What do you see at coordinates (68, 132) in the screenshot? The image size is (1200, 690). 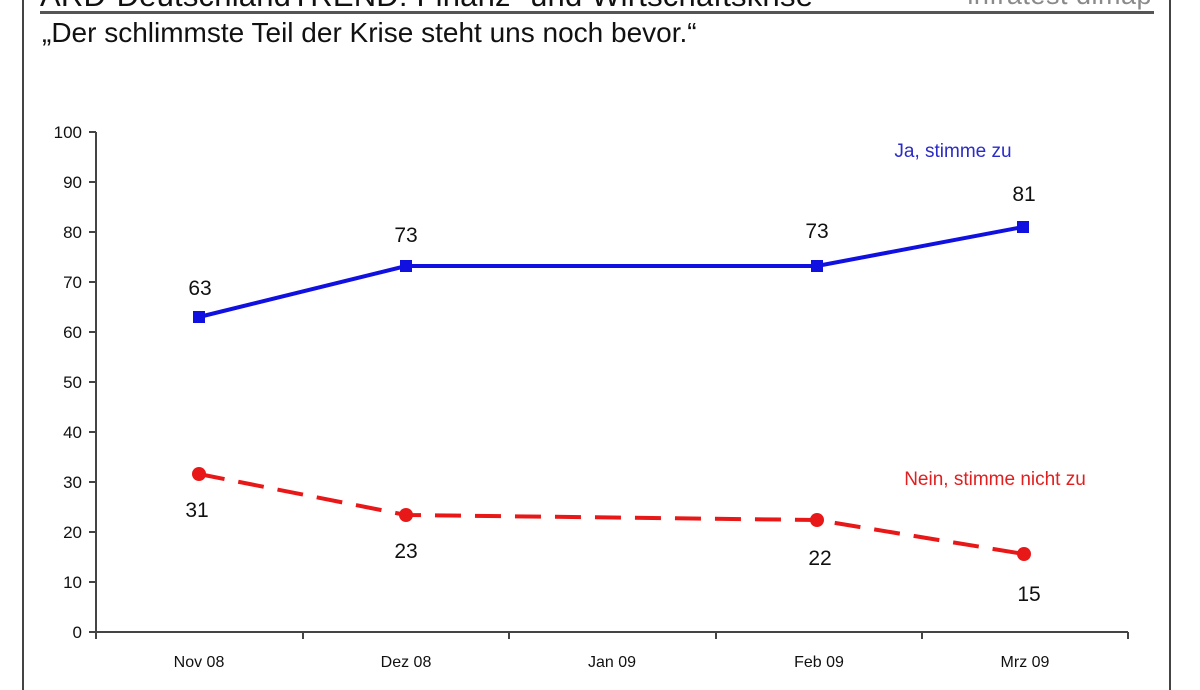 I see `y-tick-label: 100` at bounding box center [68, 132].